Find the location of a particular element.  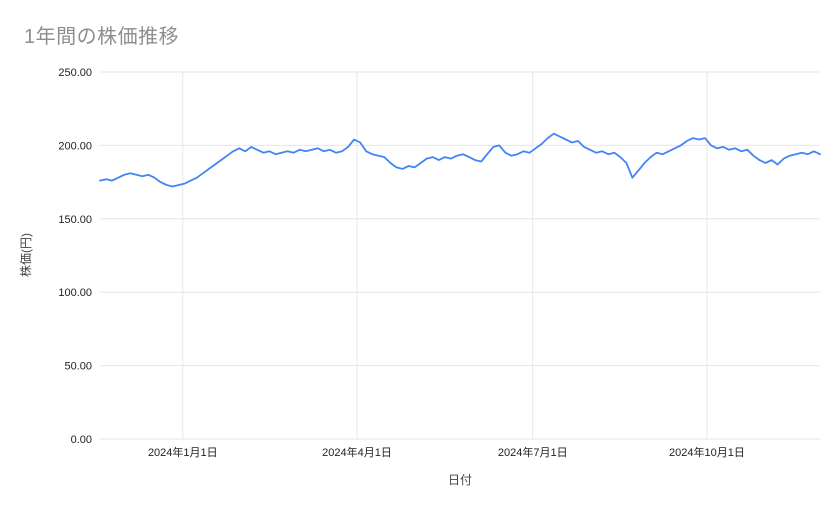

y-tick-label: 150.00 is located at coordinates (75, 220).